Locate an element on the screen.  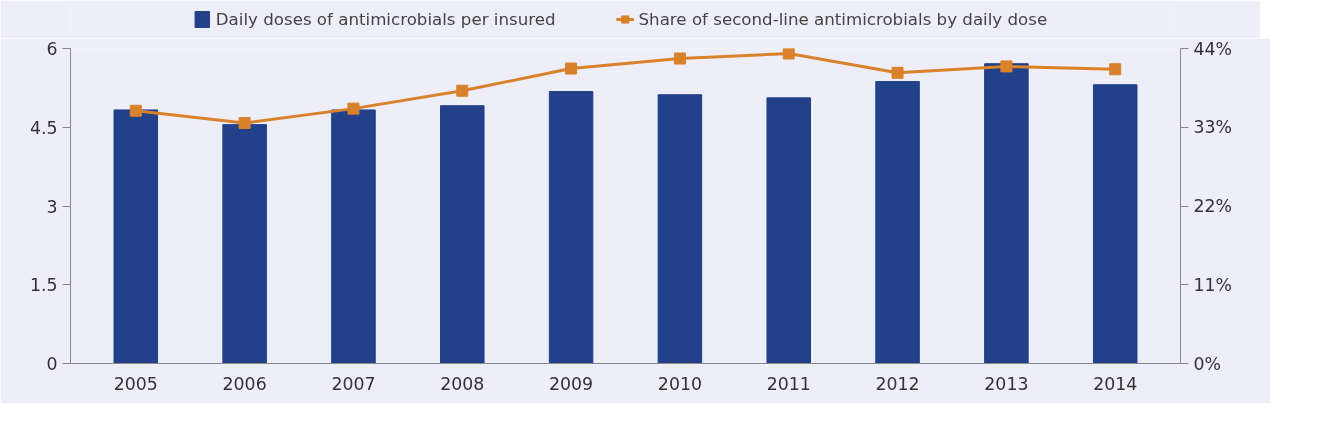
x-tick-label: 2010 is located at coordinates (679, 383).